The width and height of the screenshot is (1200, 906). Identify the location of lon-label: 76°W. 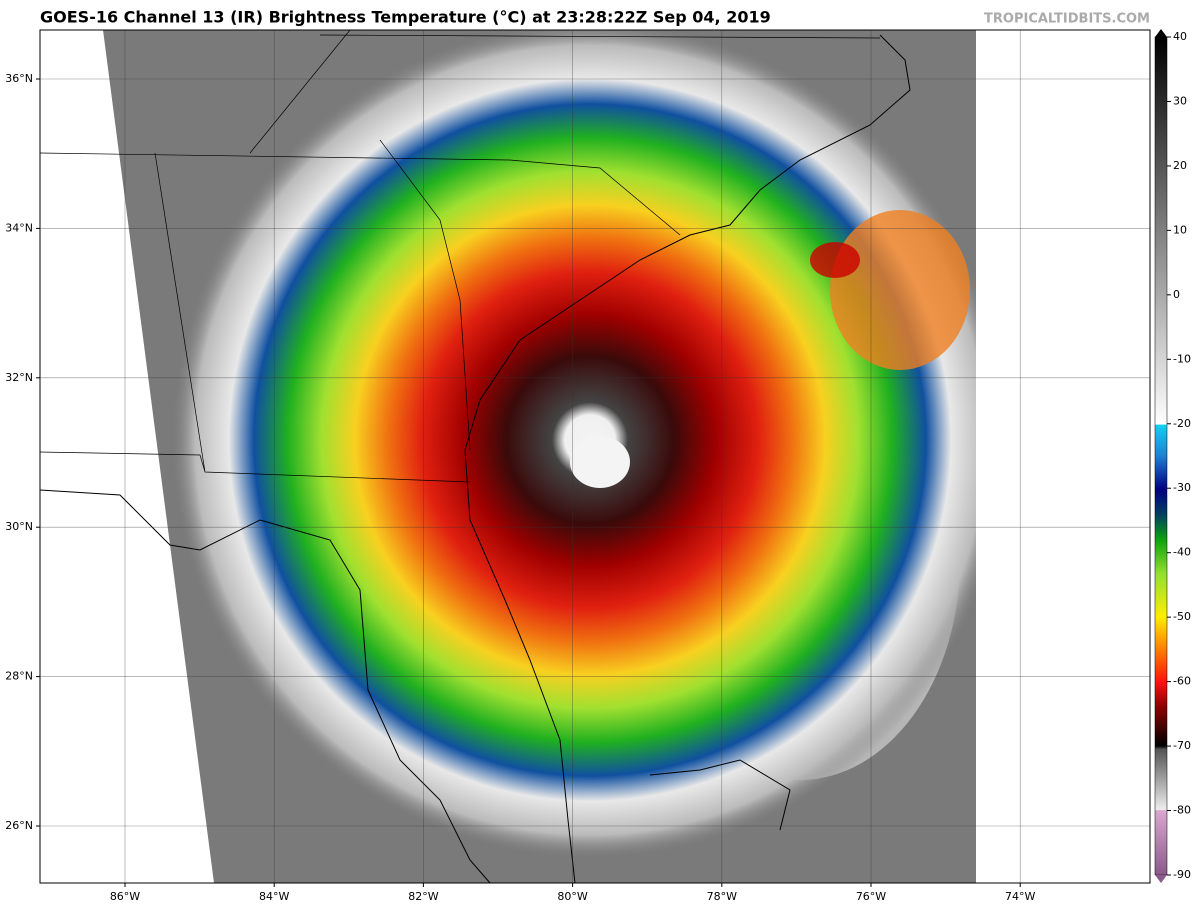
(871, 896).